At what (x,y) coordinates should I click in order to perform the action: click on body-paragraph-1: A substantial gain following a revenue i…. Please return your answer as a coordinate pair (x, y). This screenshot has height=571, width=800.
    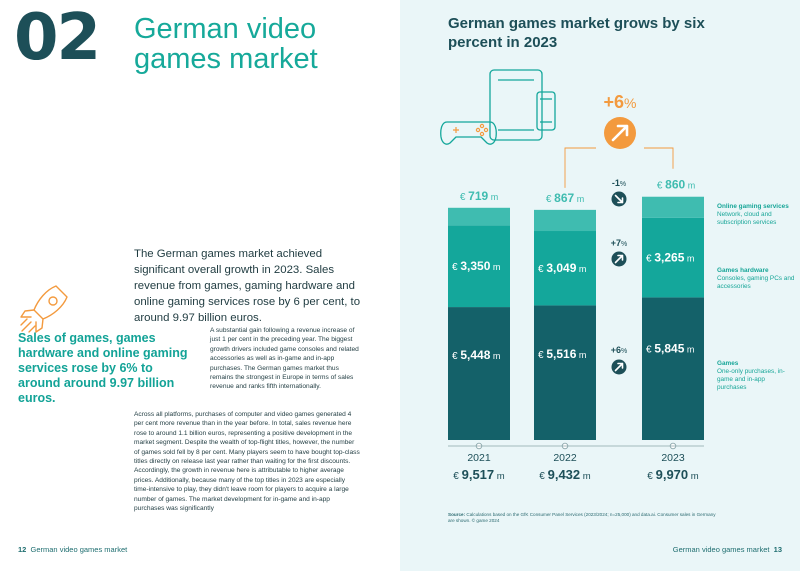
    Looking at the image, I should click on (284, 359).